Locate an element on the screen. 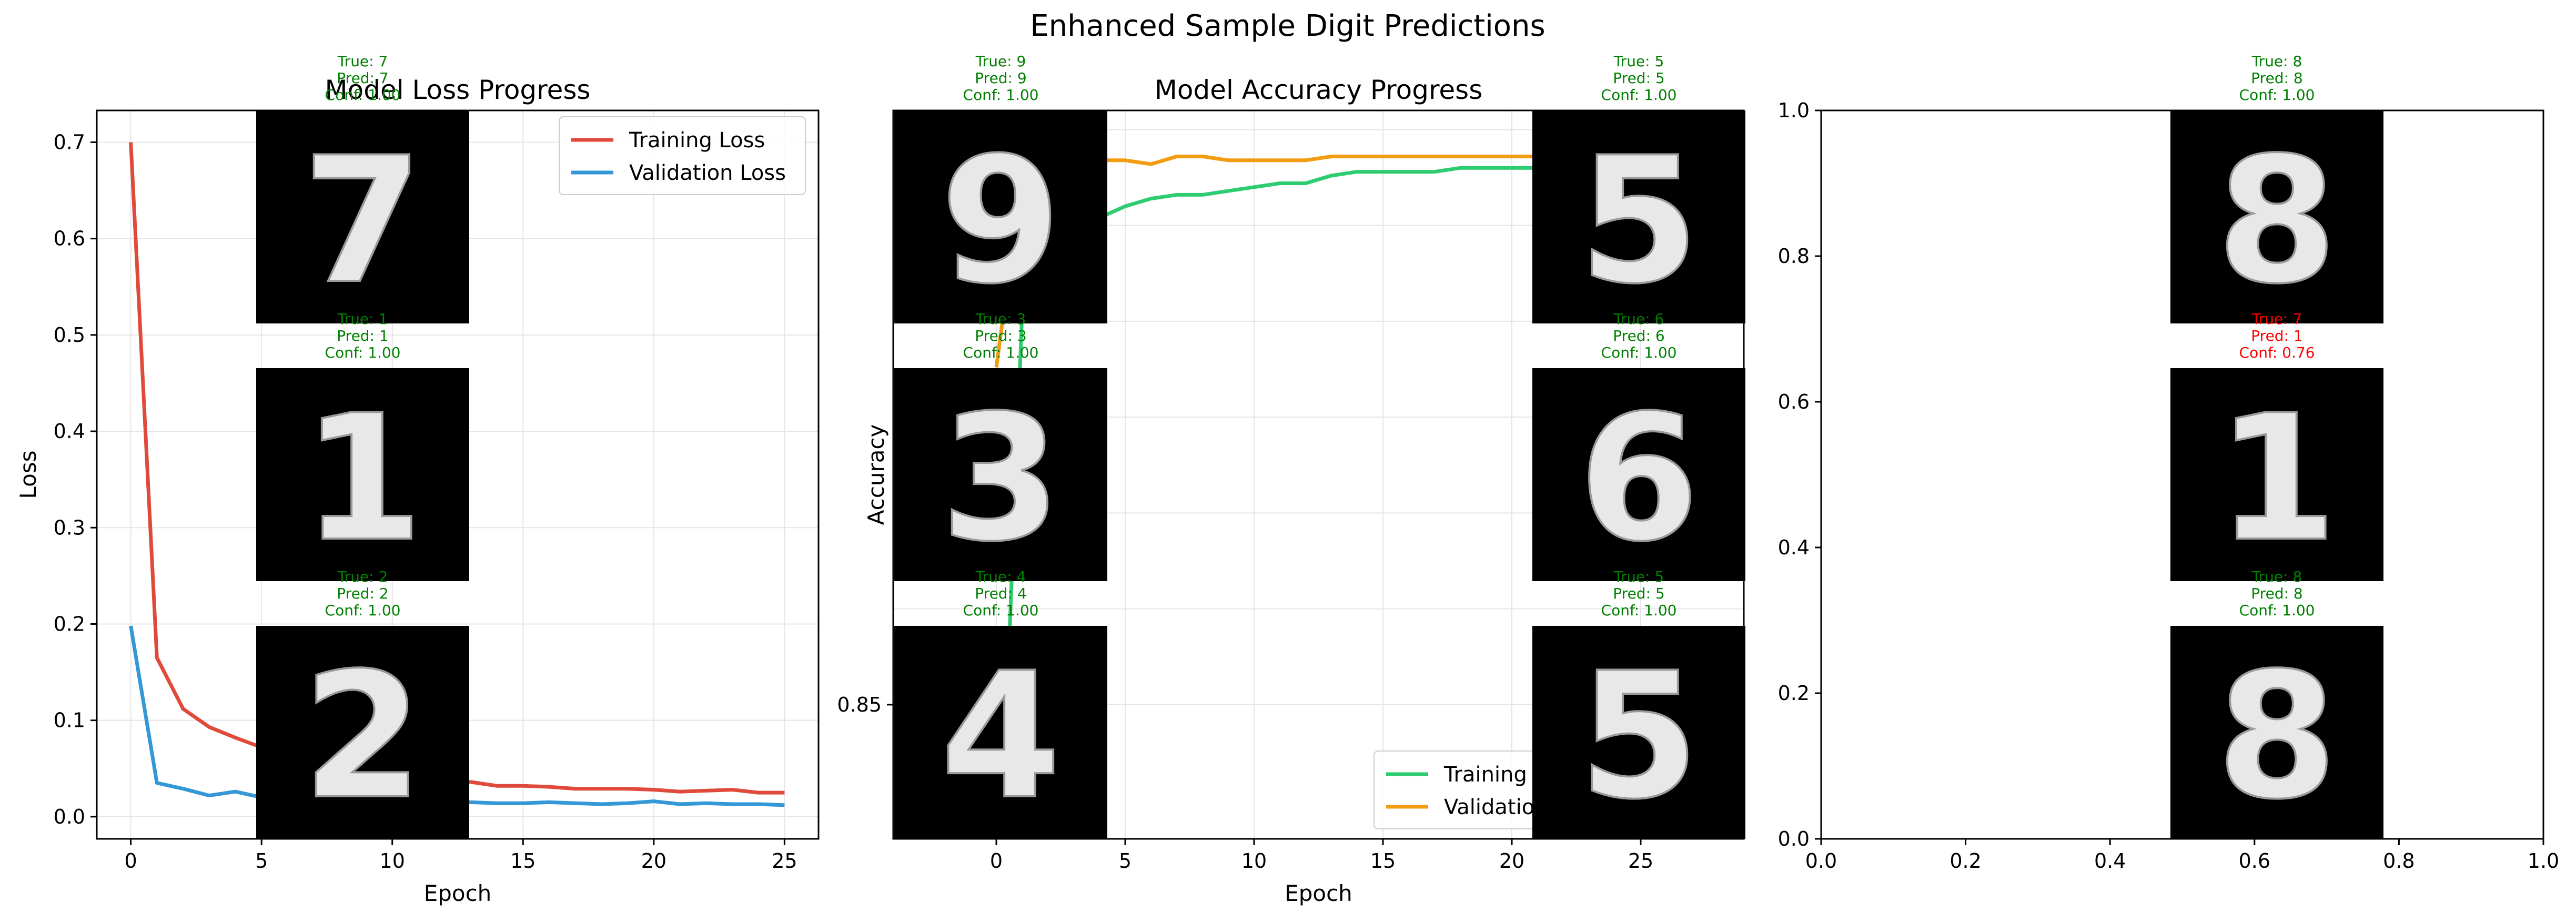 This screenshot has width=2576, height=923. x-tick-label: 0.6 is located at coordinates (2254, 861).